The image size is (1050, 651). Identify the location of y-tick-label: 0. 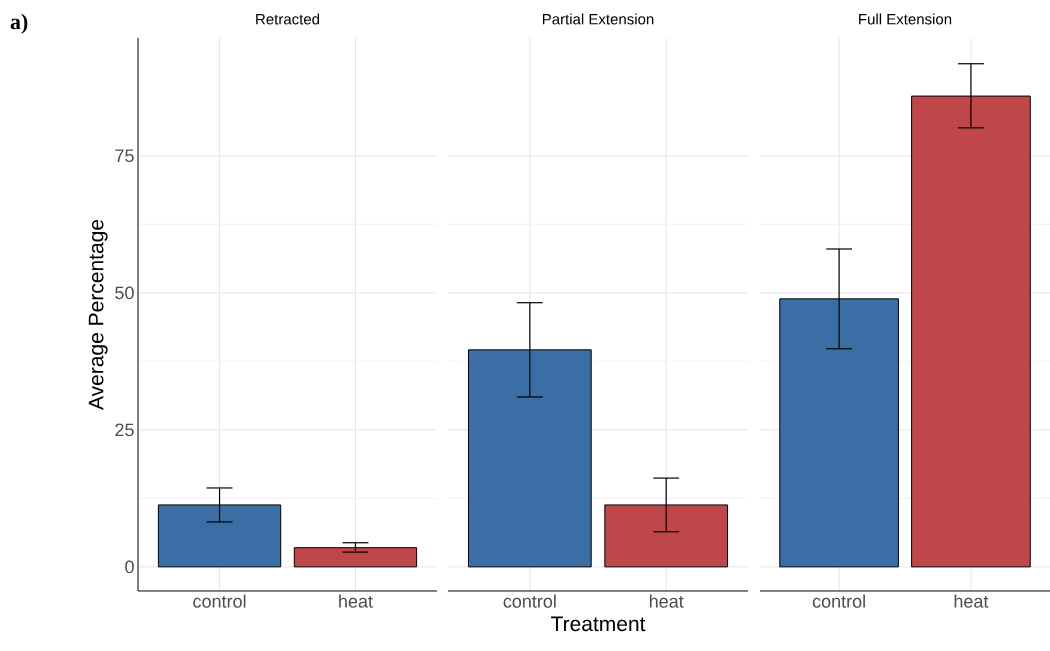
(129, 567).